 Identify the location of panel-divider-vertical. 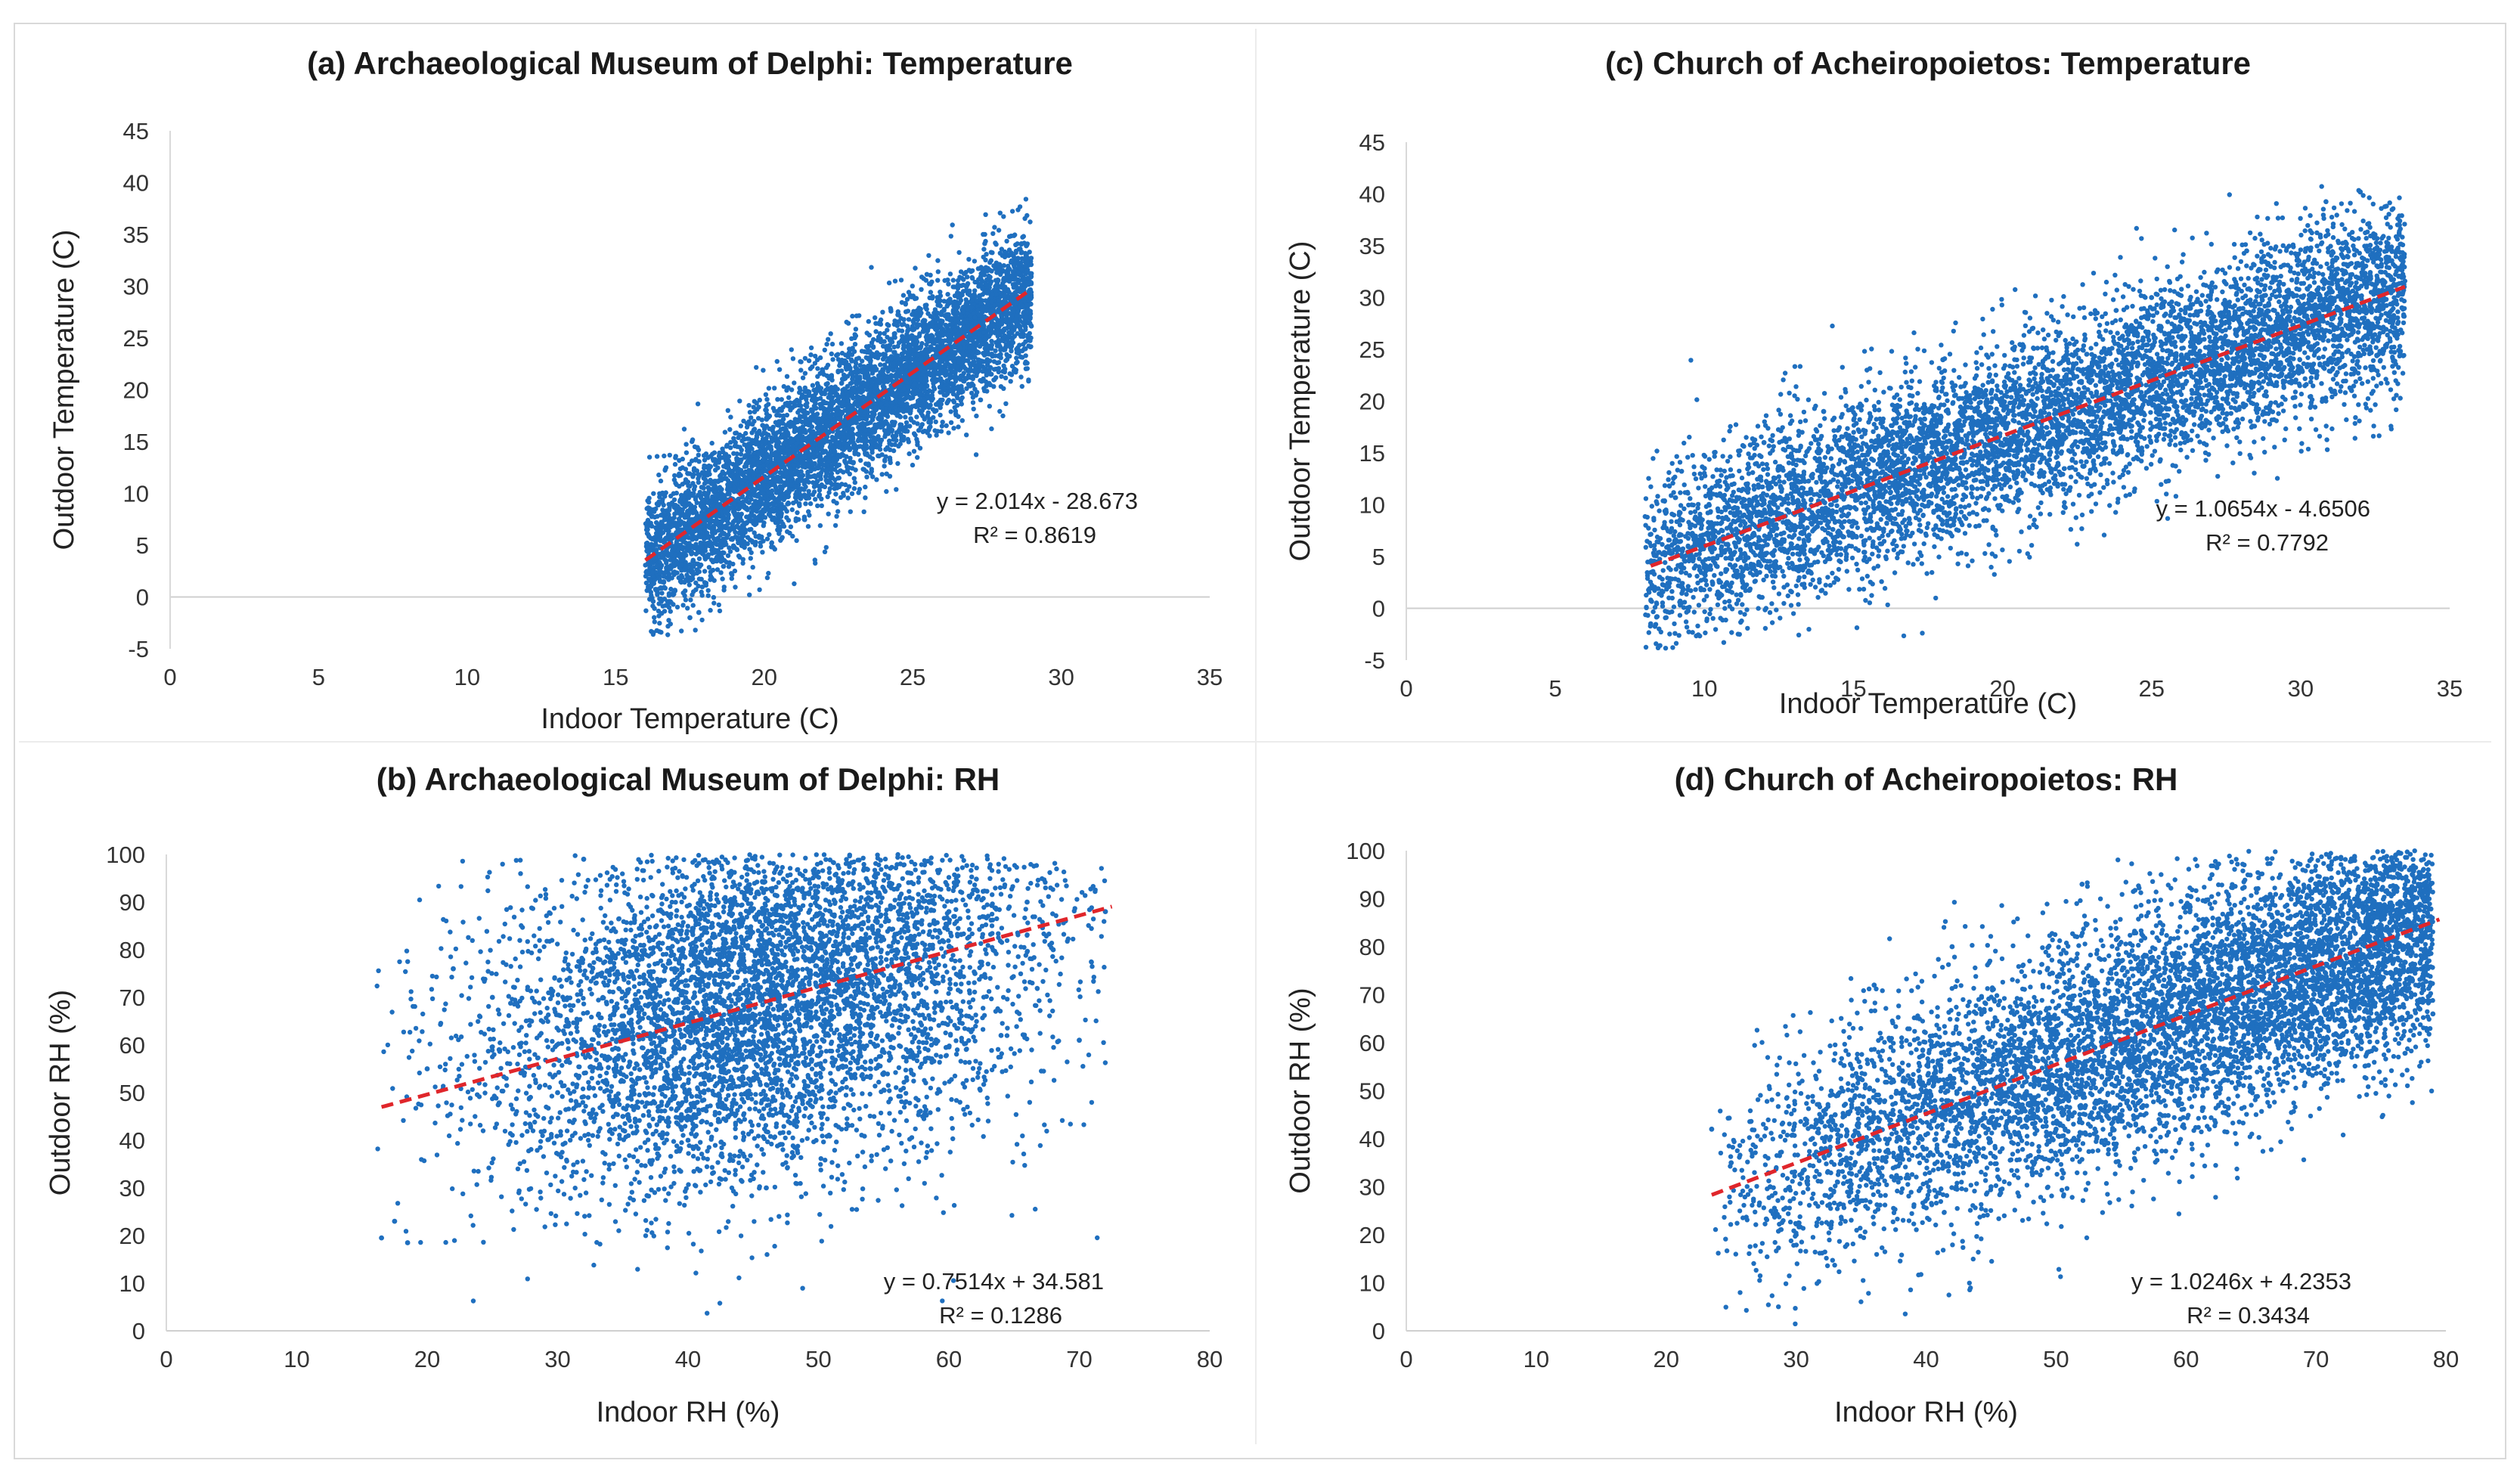
(1256, 737).